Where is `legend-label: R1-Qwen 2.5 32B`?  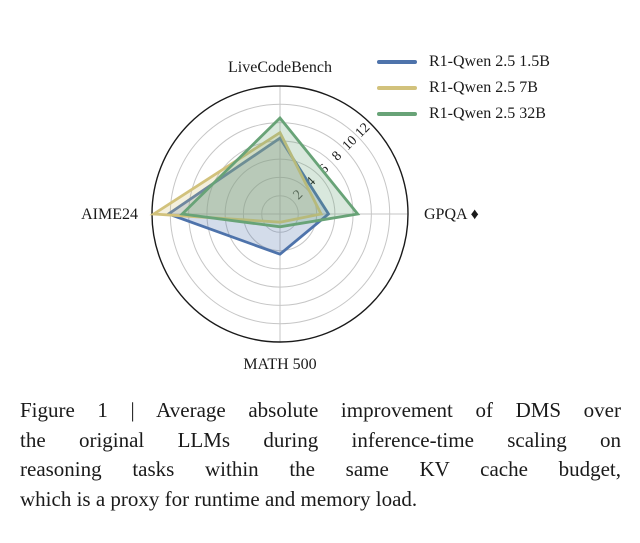
legend-label: R1-Qwen 2.5 32B is located at coordinates (487, 113).